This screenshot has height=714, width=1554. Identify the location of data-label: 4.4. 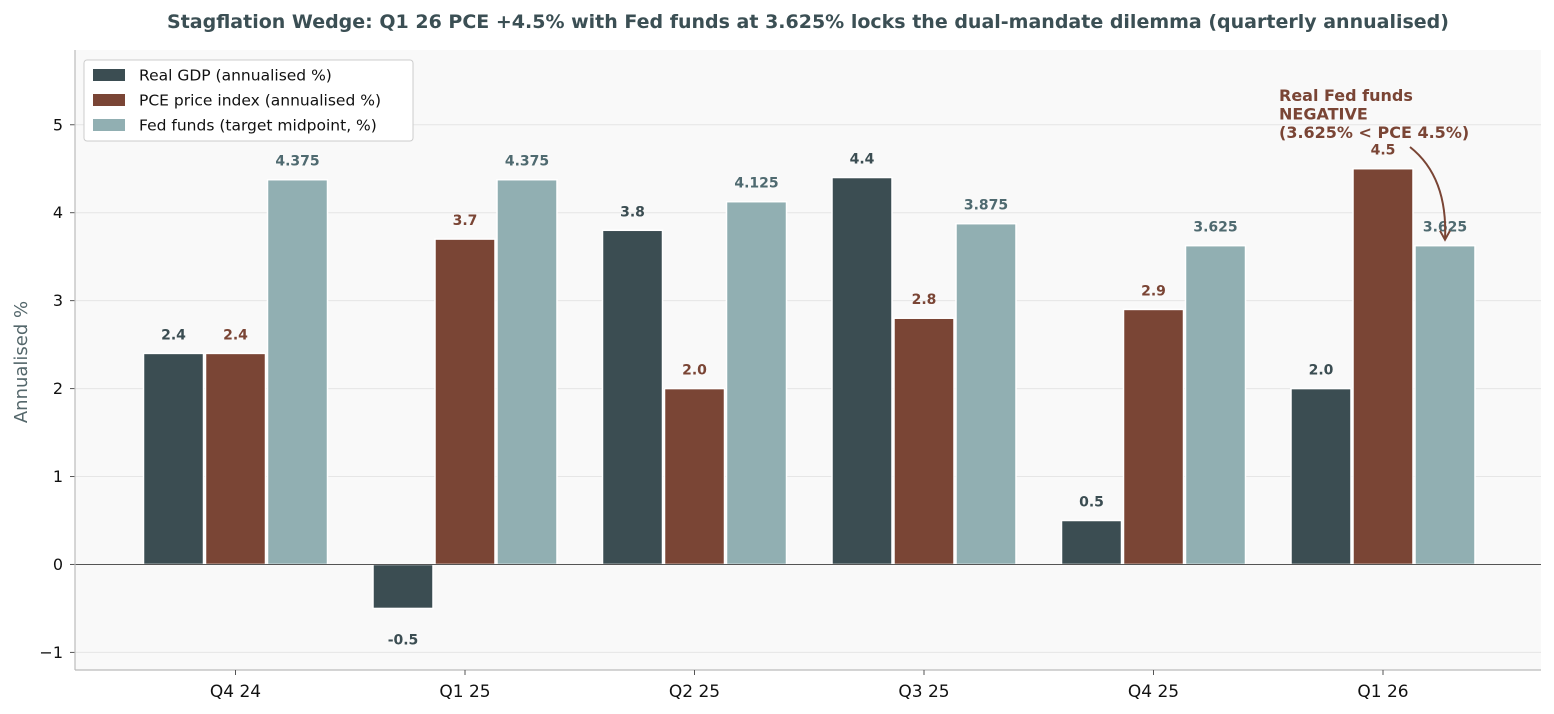
(862, 160).